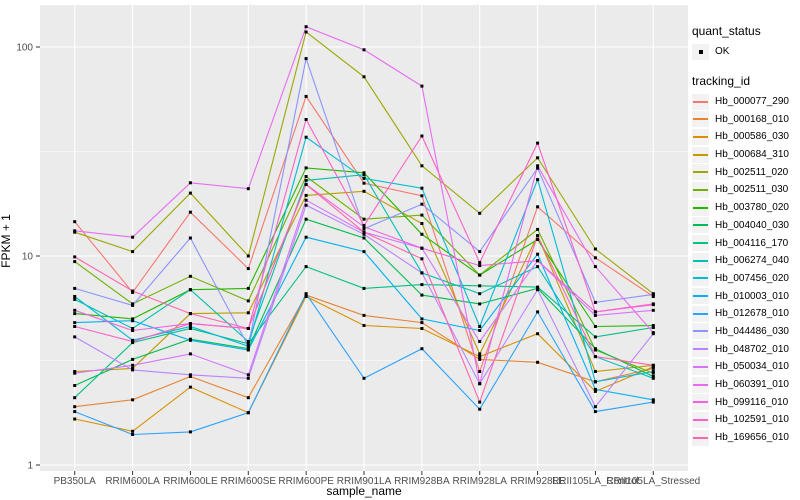  What do you see at coordinates (75, 481) in the screenshot?
I see `x-tick-label: PB350LA` at bounding box center [75, 481].